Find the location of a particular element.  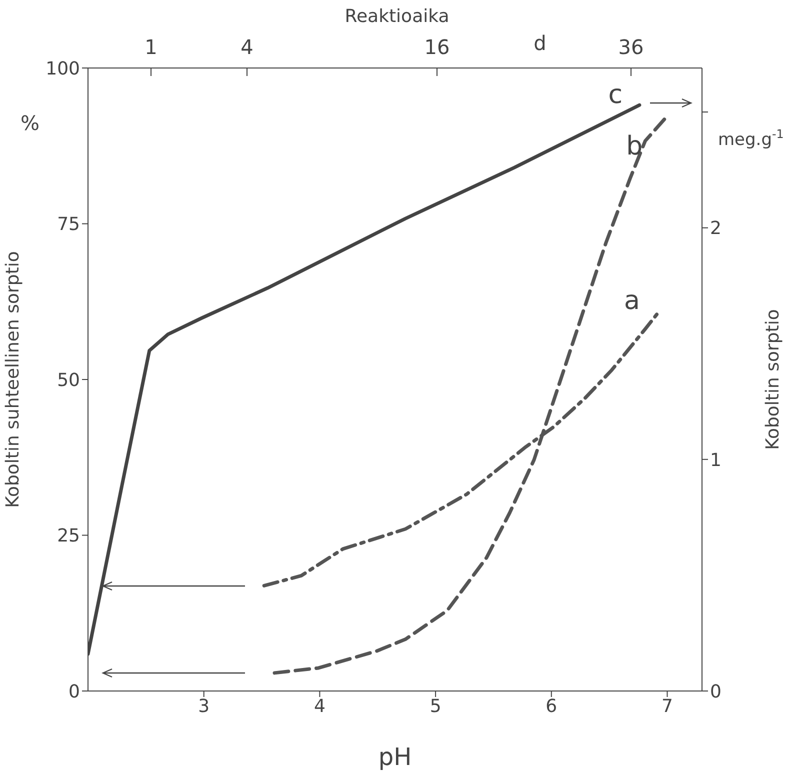

text: Reaktioaika is located at coordinates (397, 16).